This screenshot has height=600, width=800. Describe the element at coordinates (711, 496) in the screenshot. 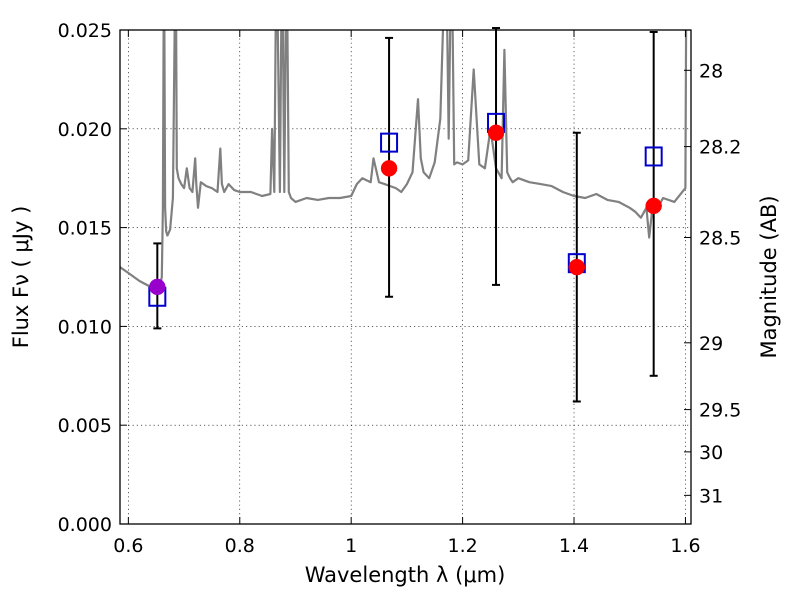

I see `y2-tick-label: 31` at that location.